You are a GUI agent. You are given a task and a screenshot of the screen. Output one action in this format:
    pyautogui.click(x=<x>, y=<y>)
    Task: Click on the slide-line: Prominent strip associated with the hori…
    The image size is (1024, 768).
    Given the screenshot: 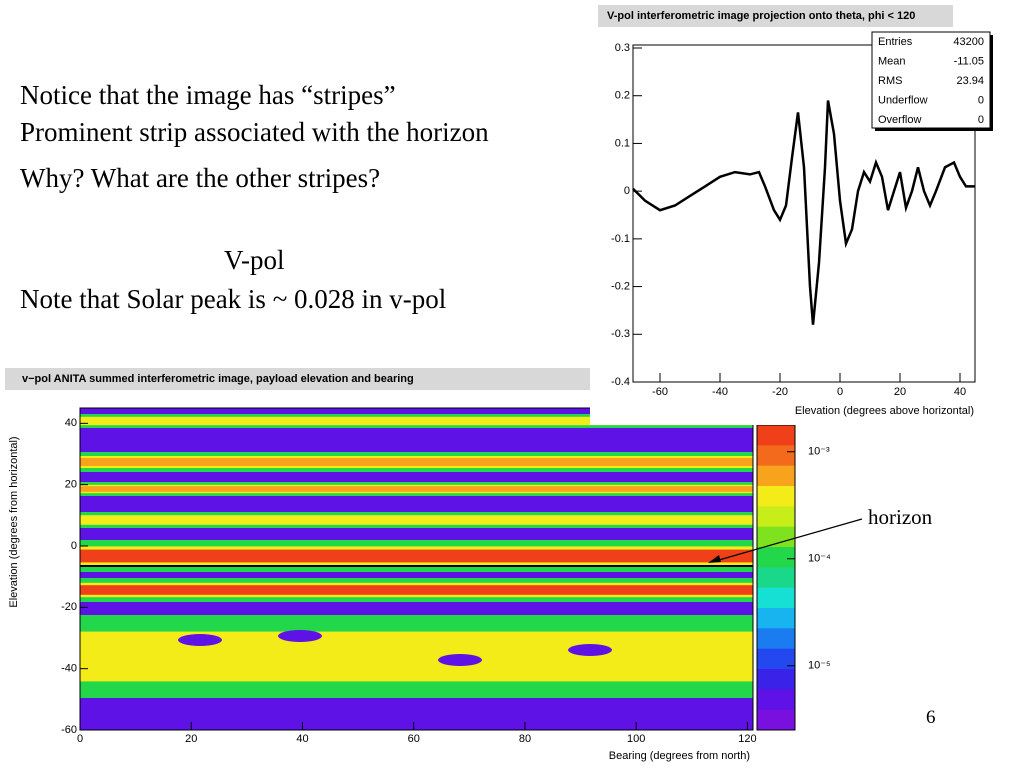 What is the action you would take?
    pyautogui.click(x=254, y=132)
    